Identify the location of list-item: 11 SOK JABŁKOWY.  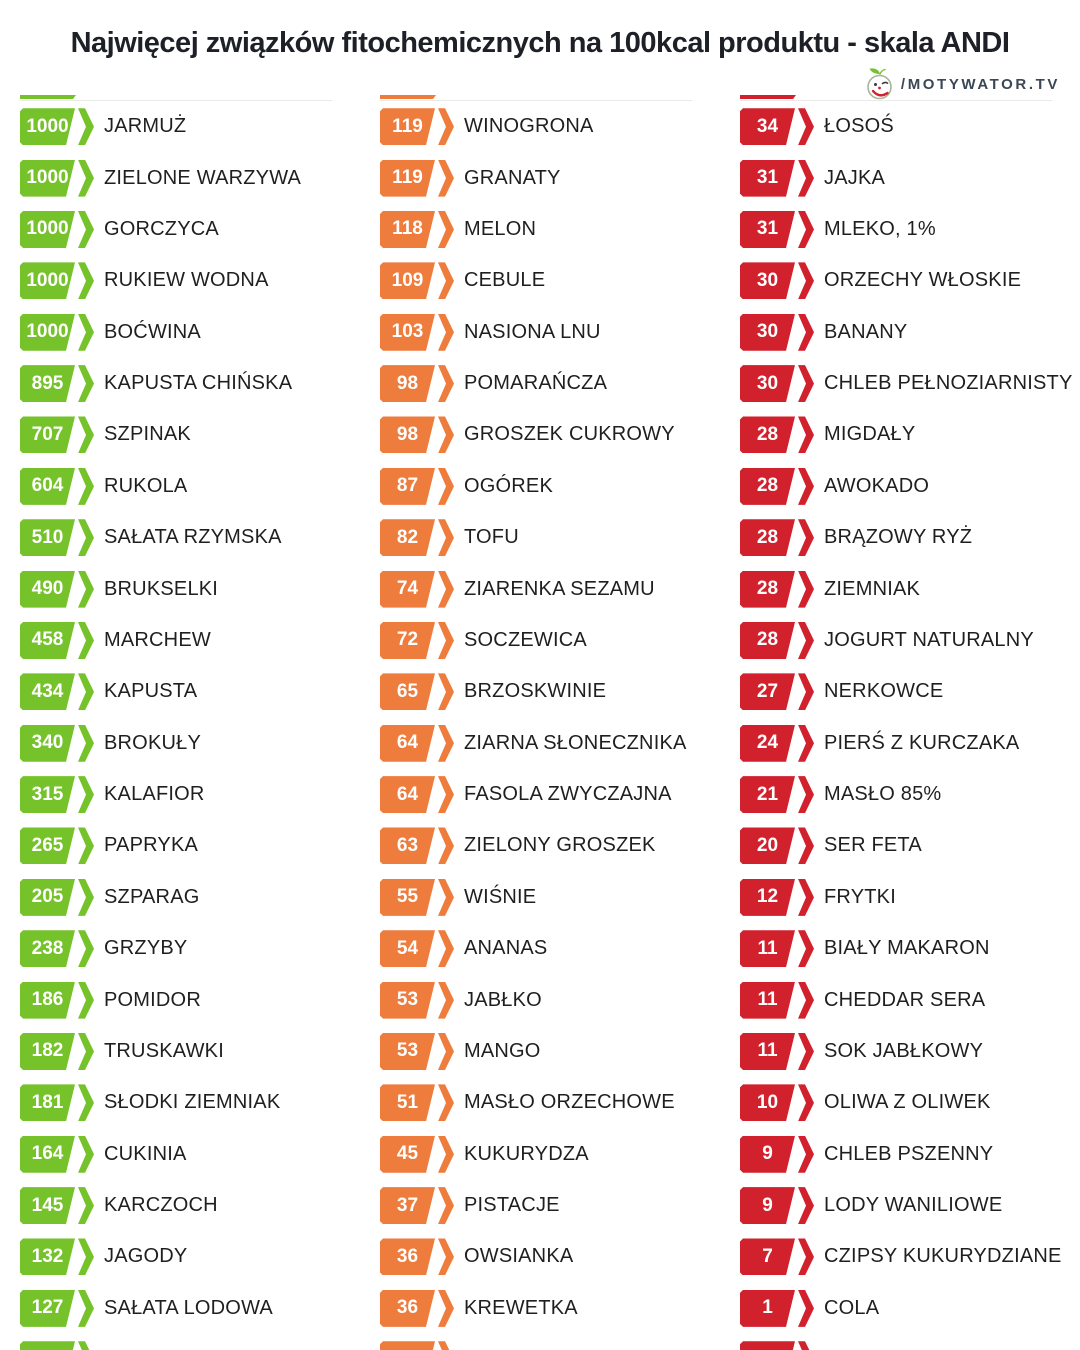
(910, 1051).